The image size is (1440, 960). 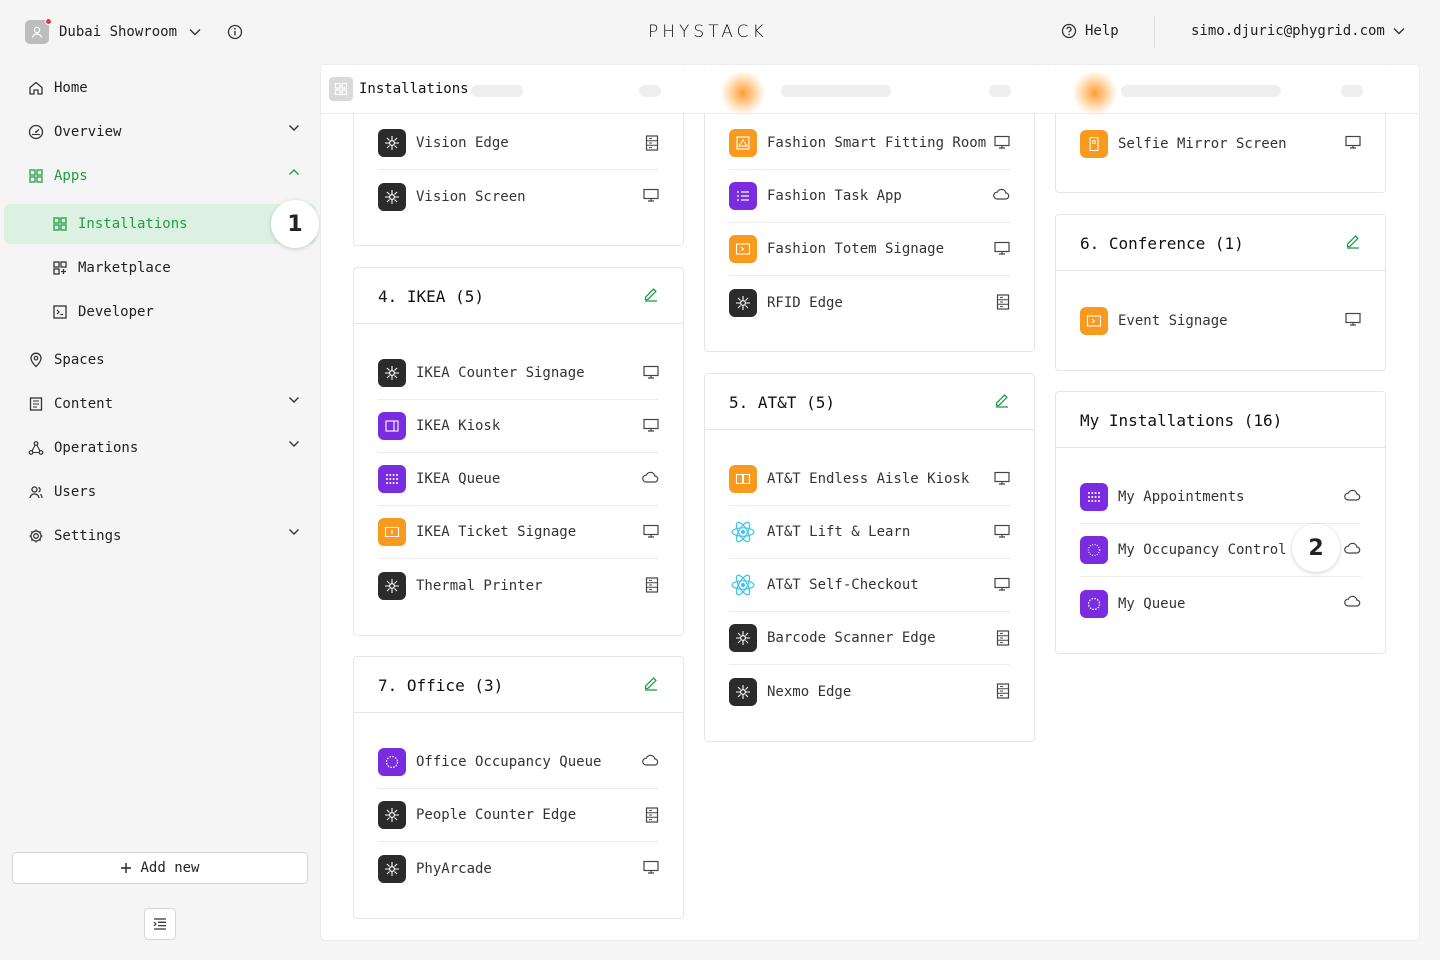 What do you see at coordinates (1352, 548) in the screenshot?
I see `cloud-icon` at bounding box center [1352, 548].